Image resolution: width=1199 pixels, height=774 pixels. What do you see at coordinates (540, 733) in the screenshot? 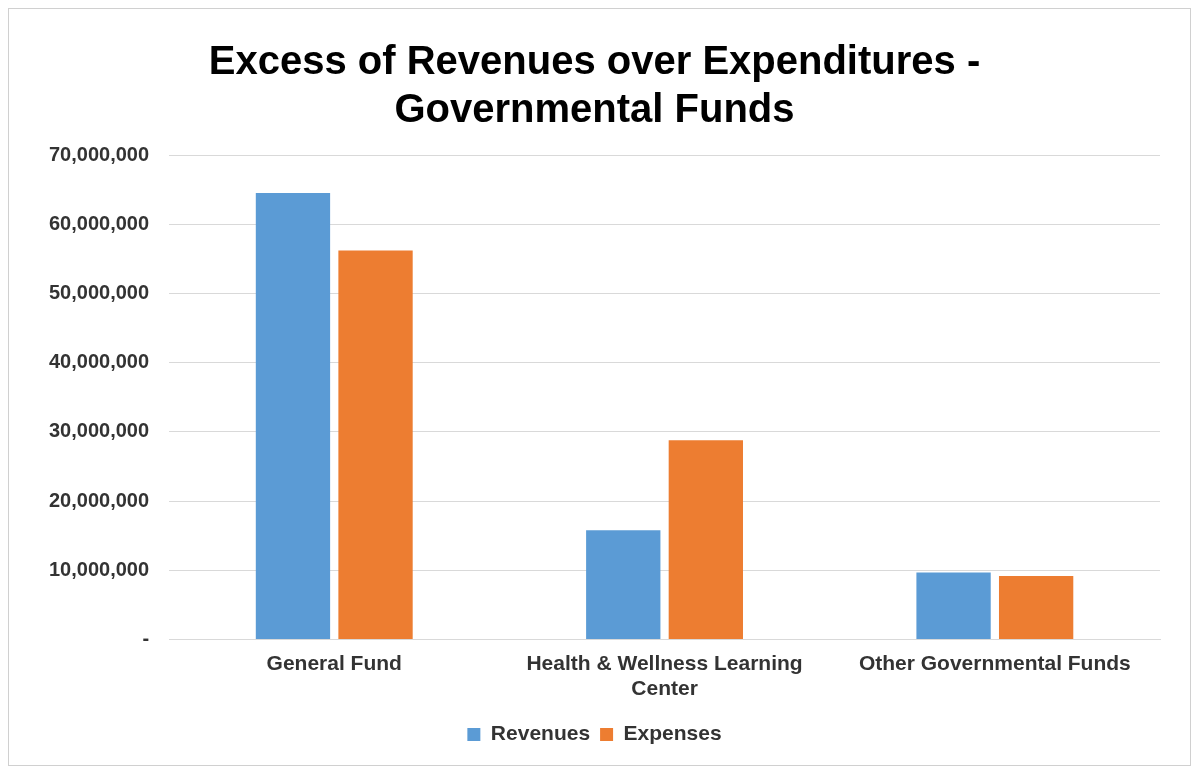
I see `legend-label: Revenues` at bounding box center [540, 733].